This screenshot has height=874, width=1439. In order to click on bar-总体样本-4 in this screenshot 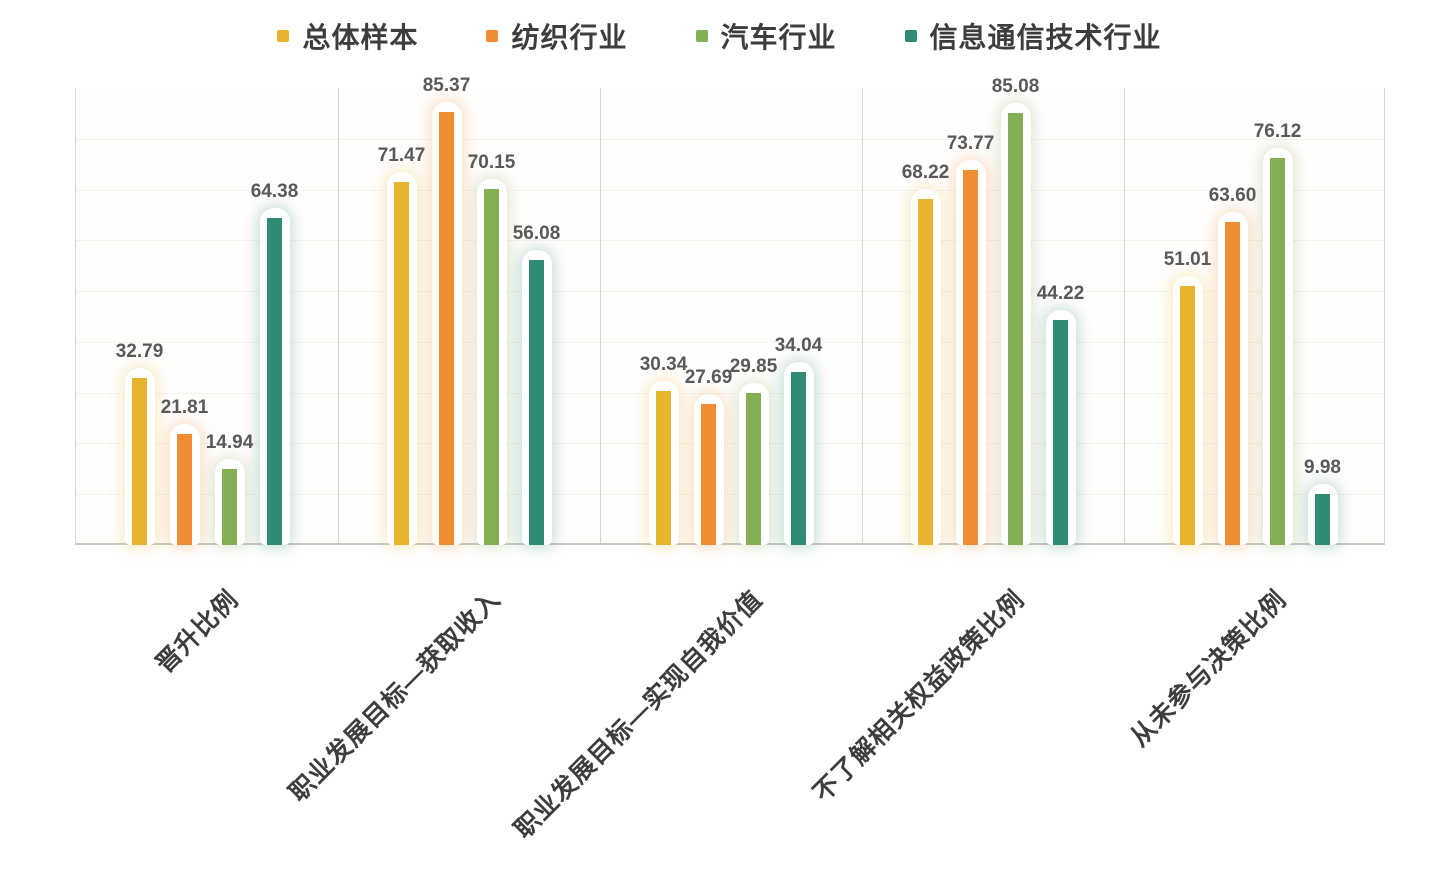, I will do `click(1187, 415)`.